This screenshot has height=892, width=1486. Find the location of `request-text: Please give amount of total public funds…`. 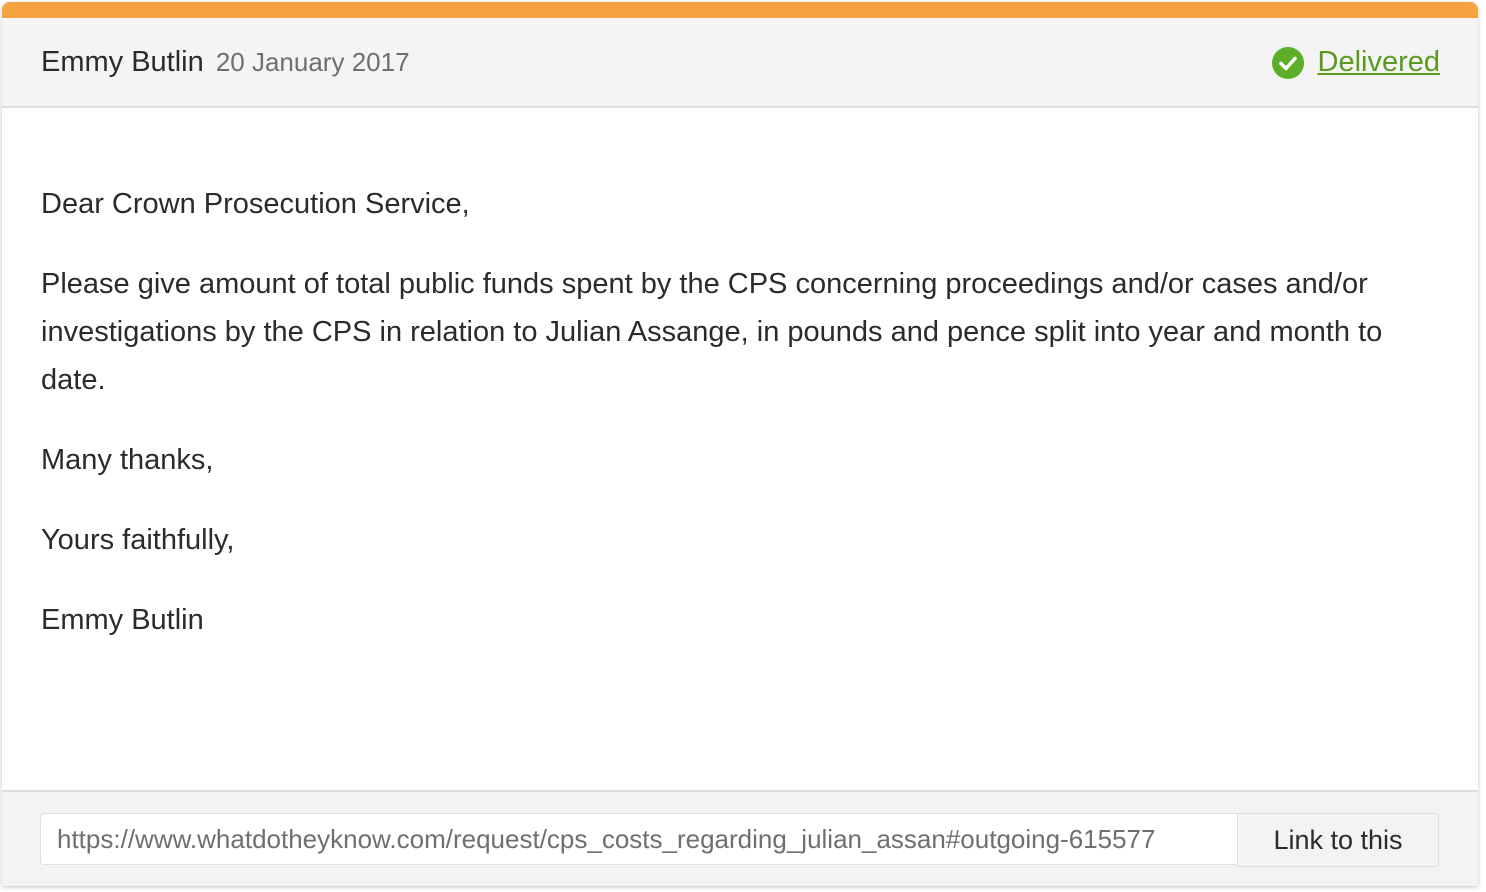

request-text: Please give amount of total public funds… is located at coordinates (712, 332).